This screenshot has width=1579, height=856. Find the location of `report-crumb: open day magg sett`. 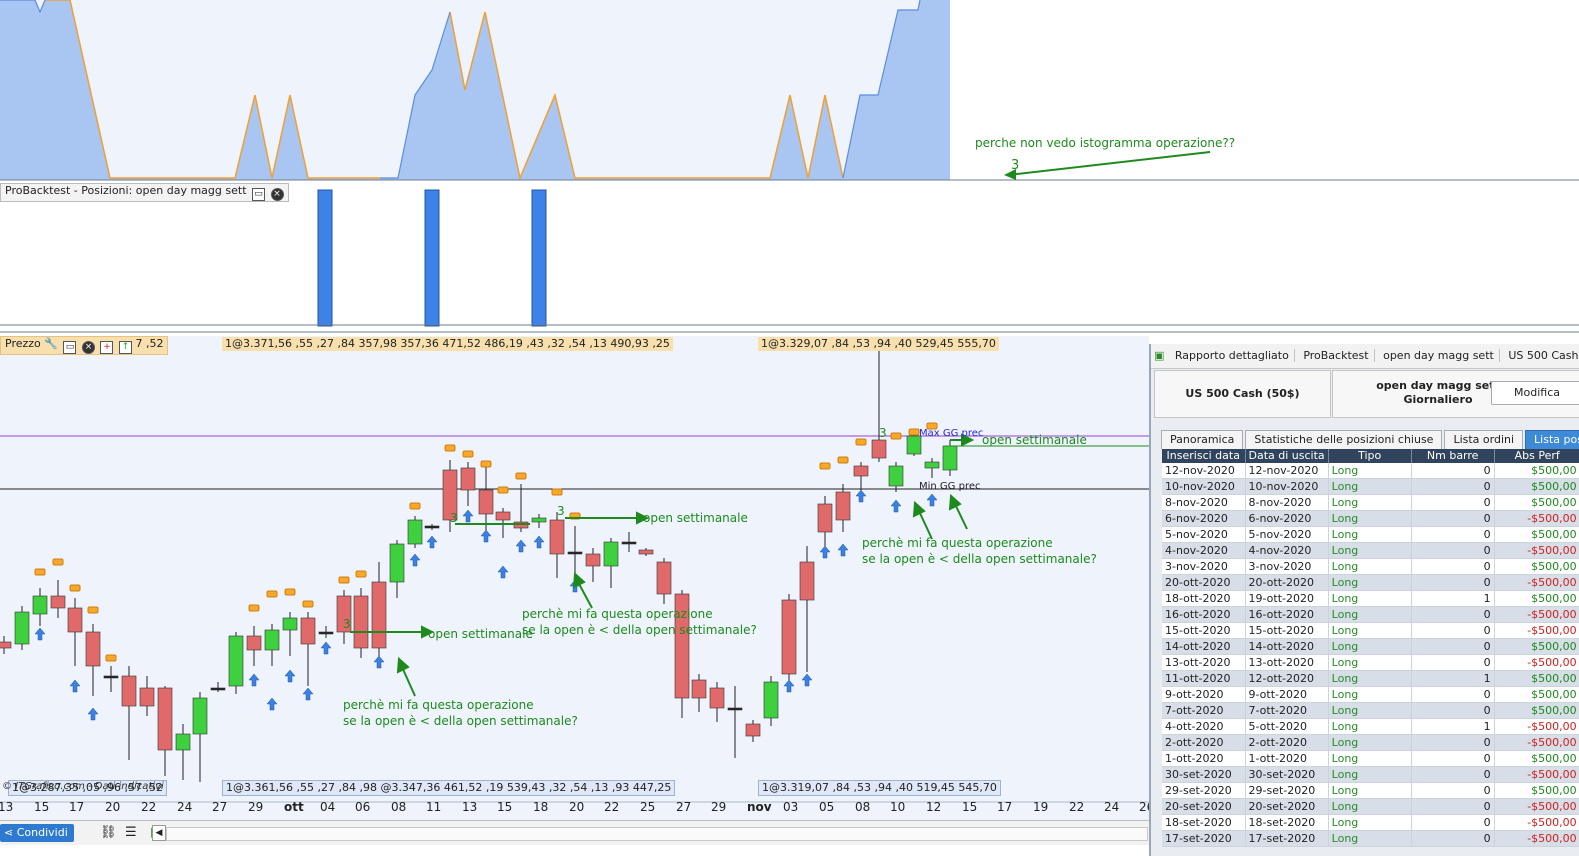

report-crumb: open day magg sett is located at coordinates (1439, 355).